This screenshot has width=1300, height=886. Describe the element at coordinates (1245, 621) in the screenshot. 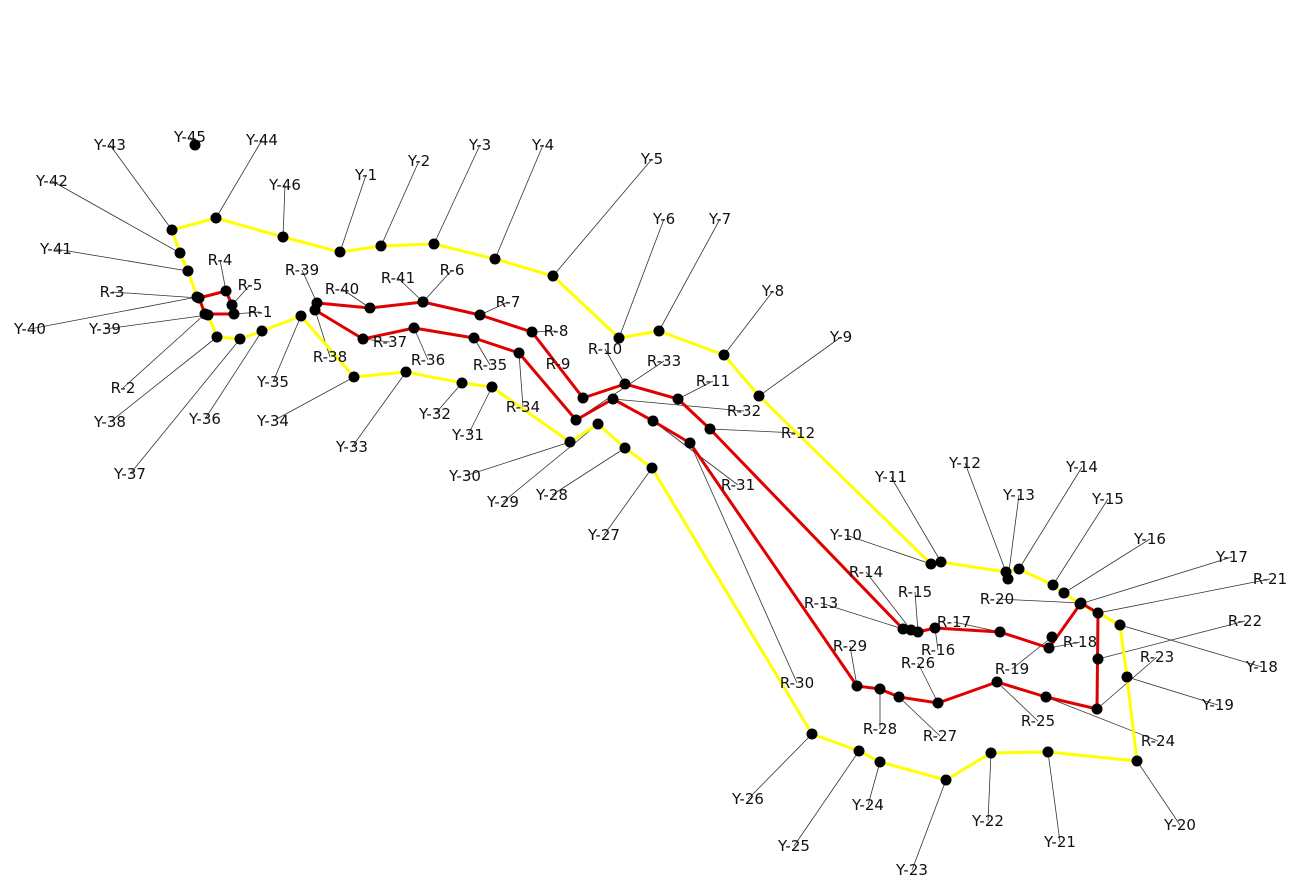

I see `vertex-label-r-22: R-22` at that location.